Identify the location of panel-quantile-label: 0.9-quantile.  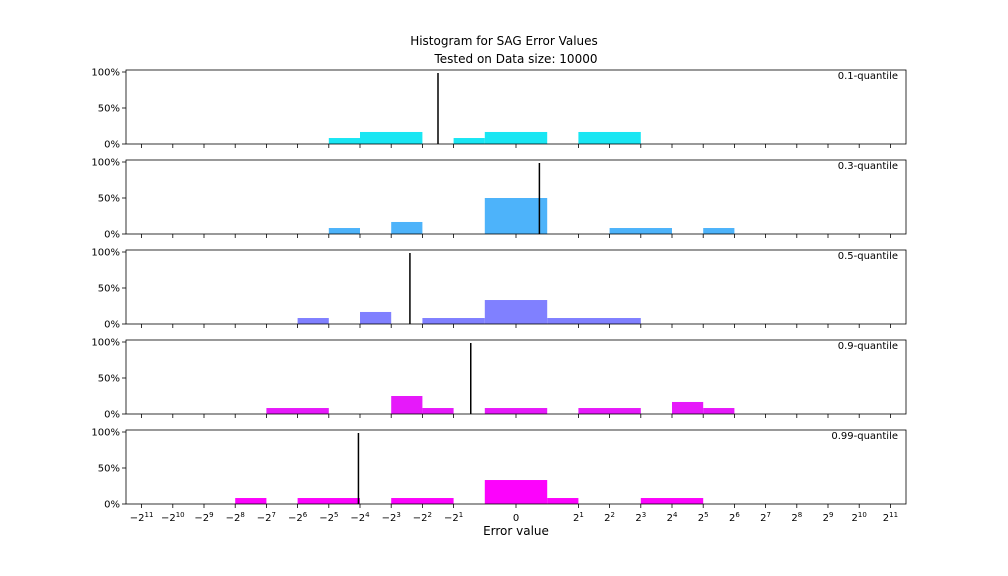
(868, 346).